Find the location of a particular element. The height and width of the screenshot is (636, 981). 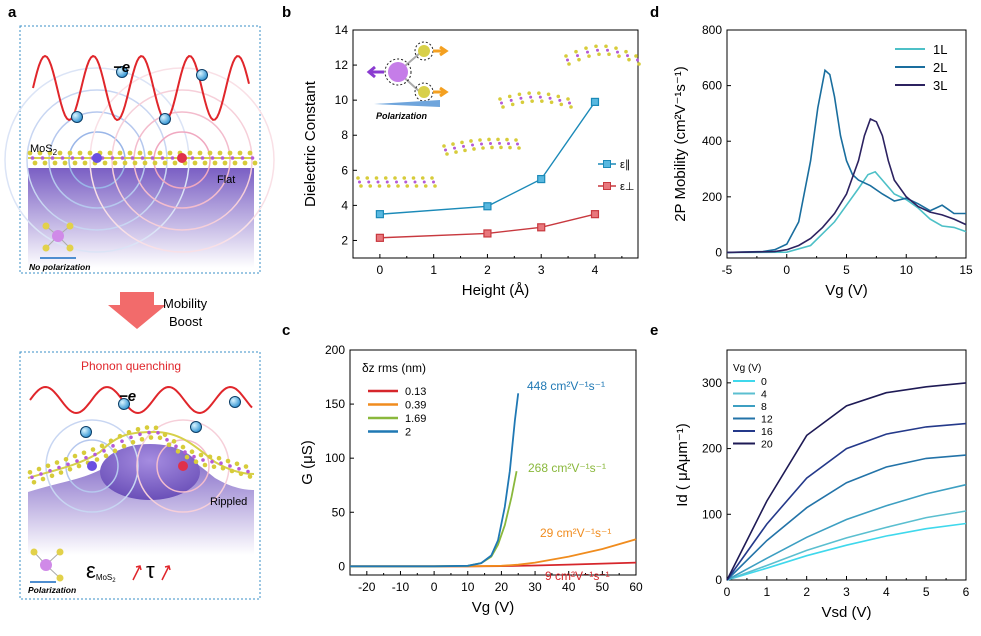

mobility-annotation: 29 cm²V⁻¹s⁻¹ is located at coordinates (575, 533).